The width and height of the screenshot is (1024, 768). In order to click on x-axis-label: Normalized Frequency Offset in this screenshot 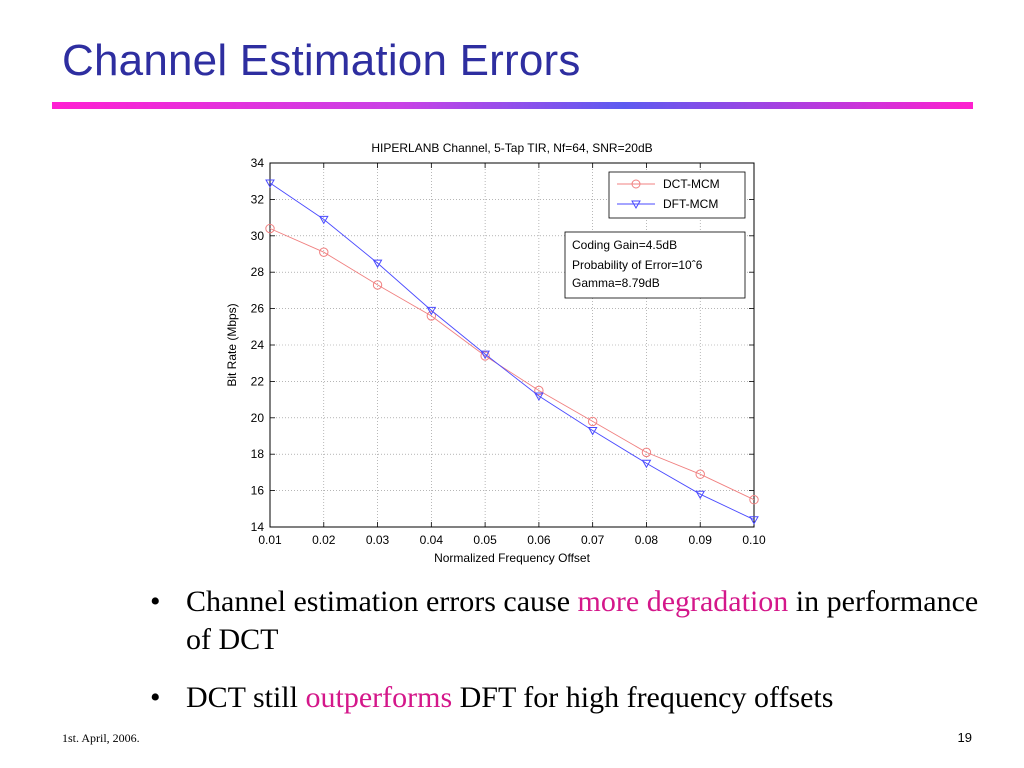, I will do `click(512, 558)`.